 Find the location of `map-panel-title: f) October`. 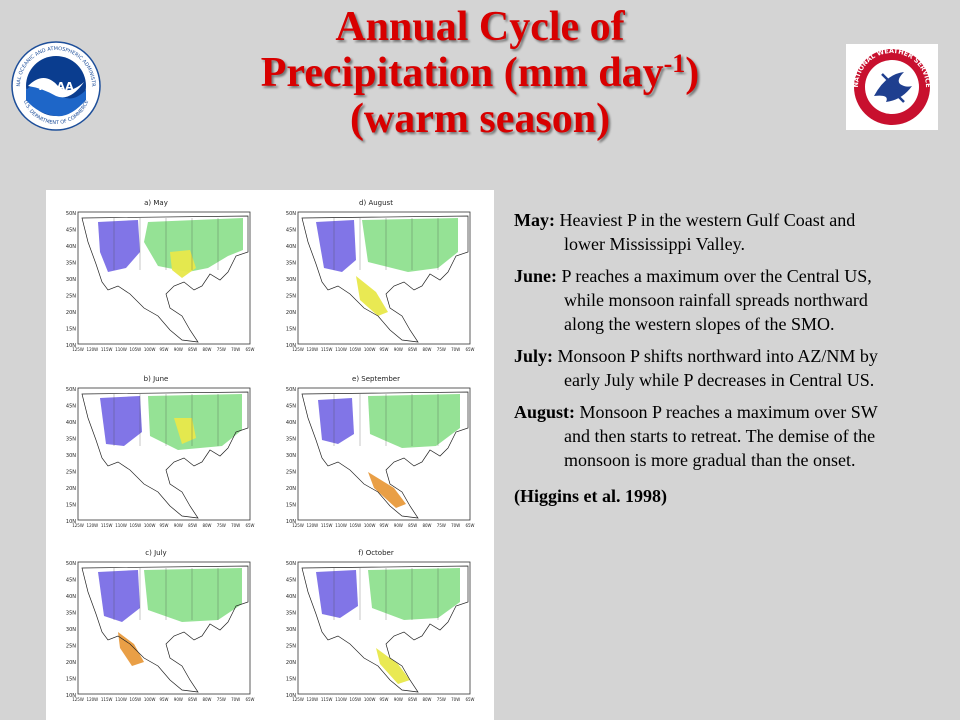

map-panel-title: f) October is located at coordinates (376, 553).